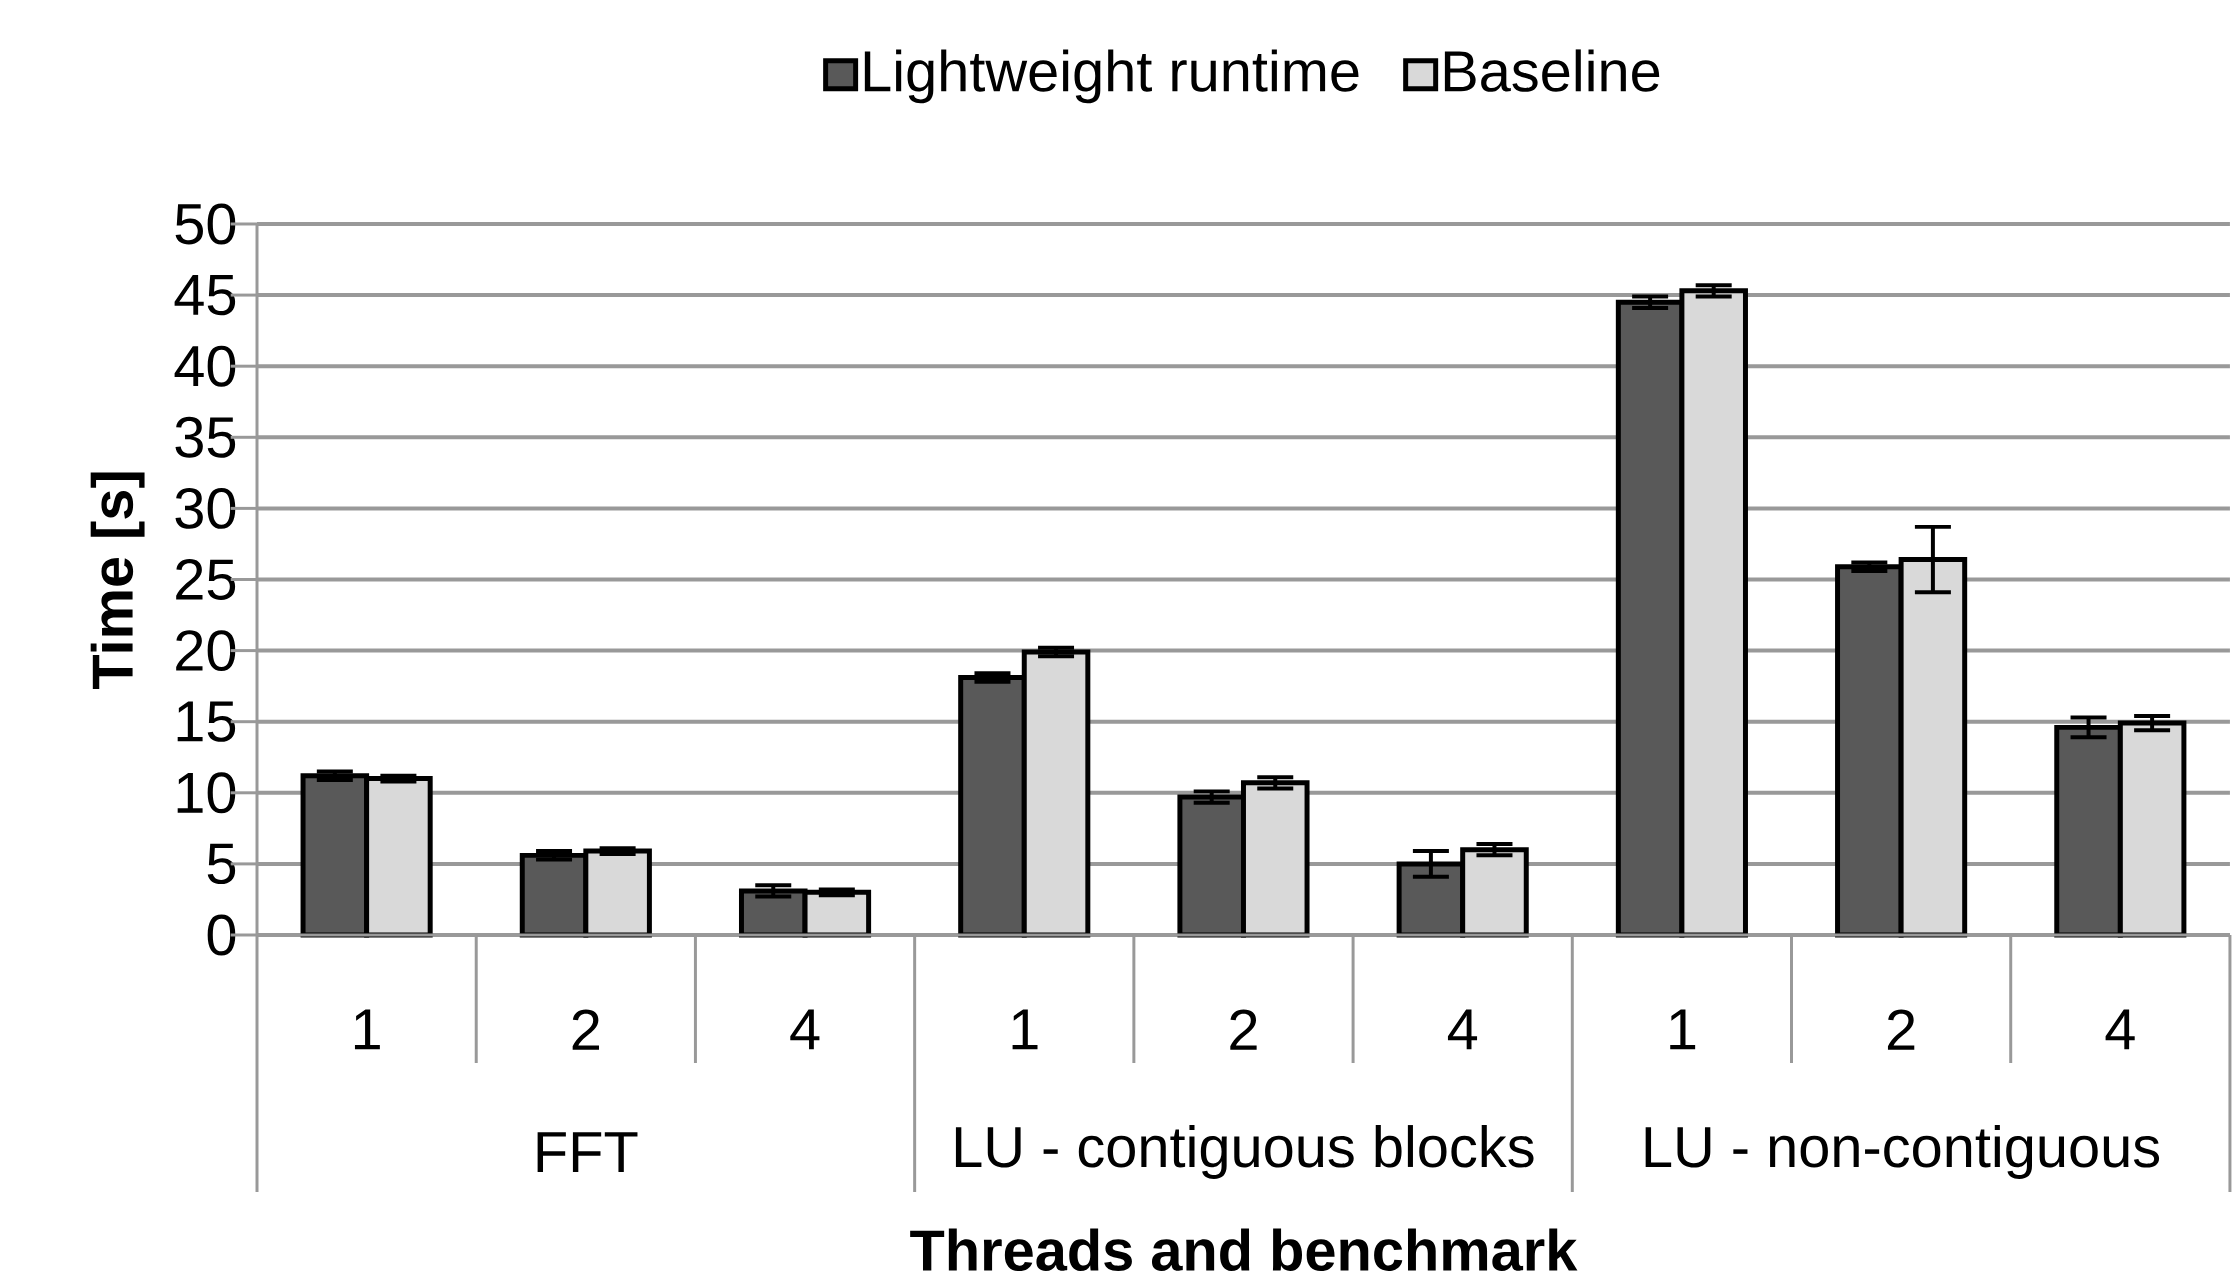 This screenshot has height=1275, width=2238. What do you see at coordinates (205, 437) in the screenshot?
I see `y-tick-label: 35` at bounding box center [205, 437].